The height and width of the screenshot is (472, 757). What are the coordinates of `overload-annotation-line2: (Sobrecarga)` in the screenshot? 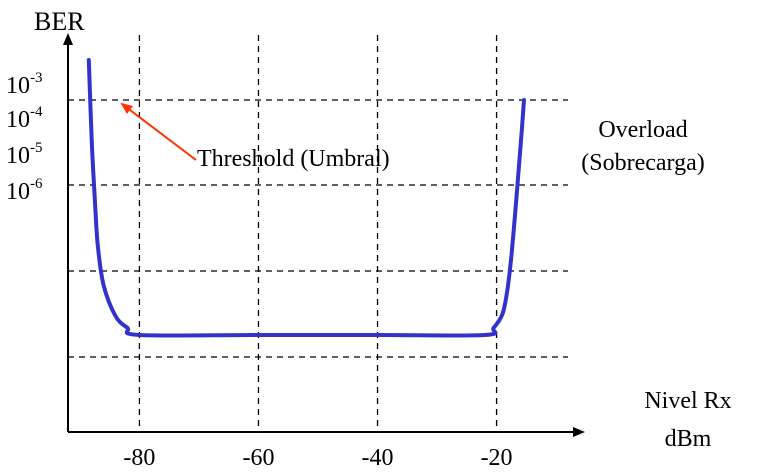 It's located at (643, 163).